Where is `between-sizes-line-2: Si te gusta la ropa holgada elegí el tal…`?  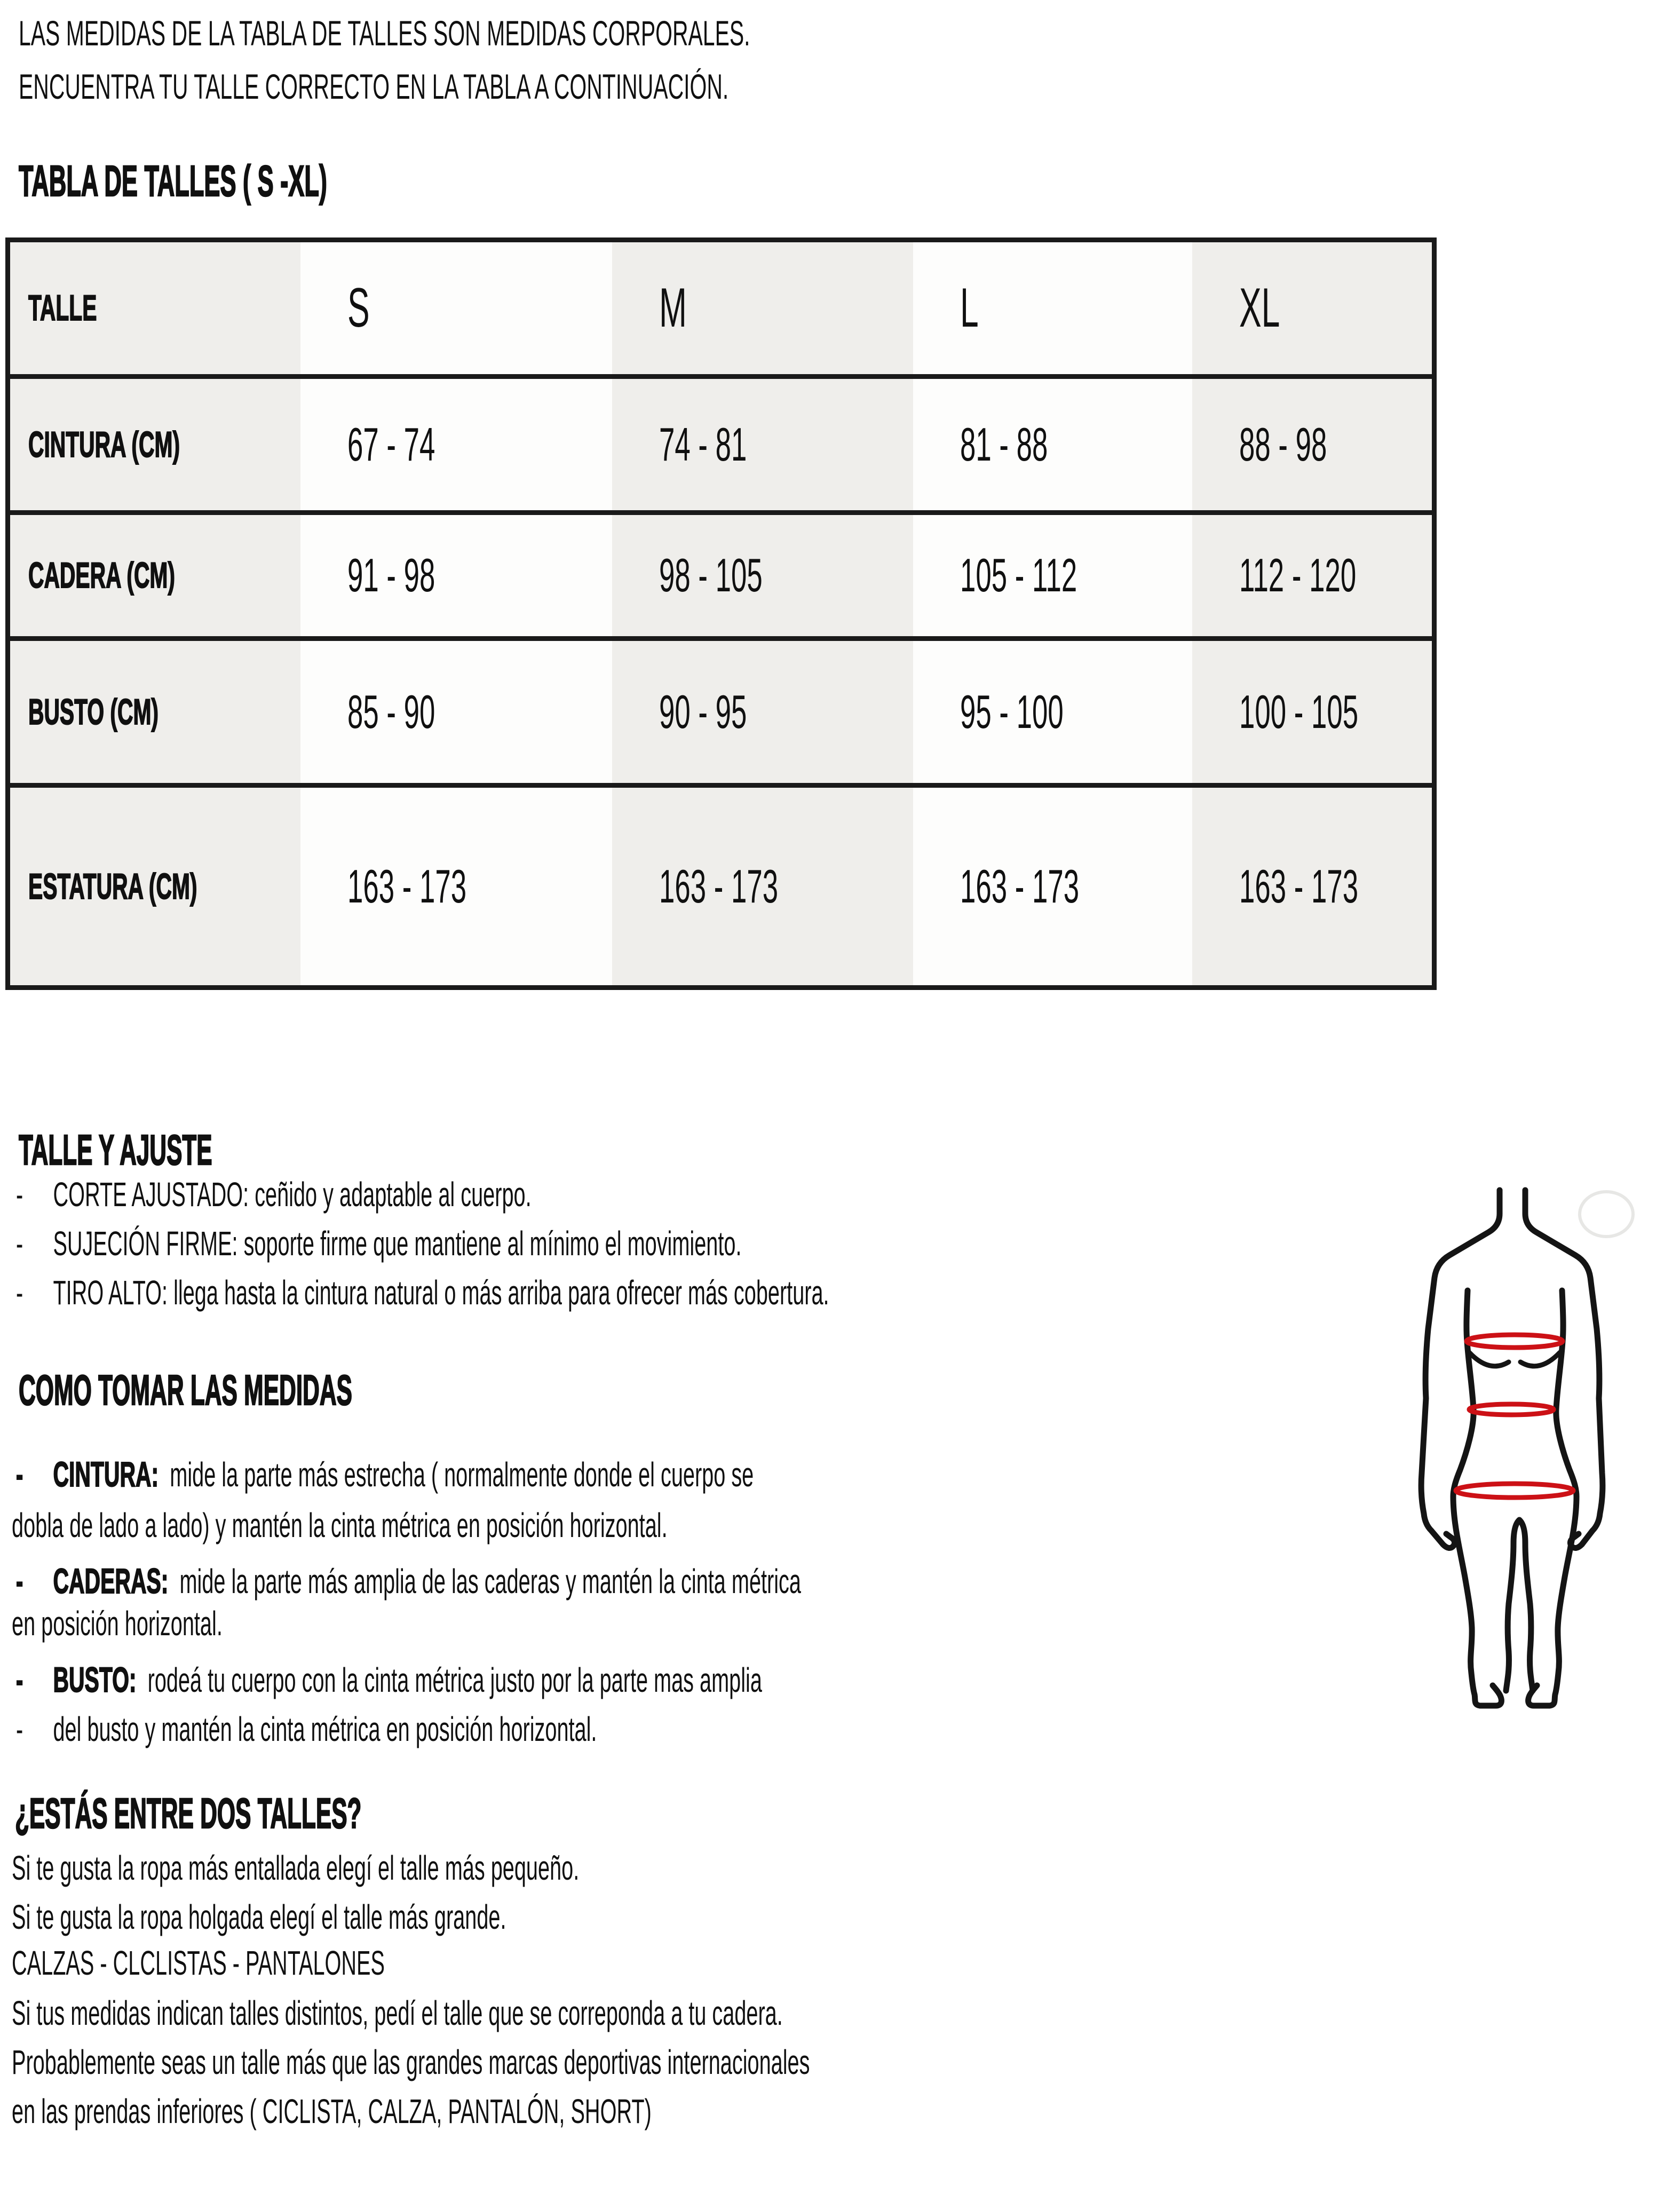
between-sizes-line-2: Si te gusta la ropa holgada elegí el tal… is located at coordinates (259, 1917).